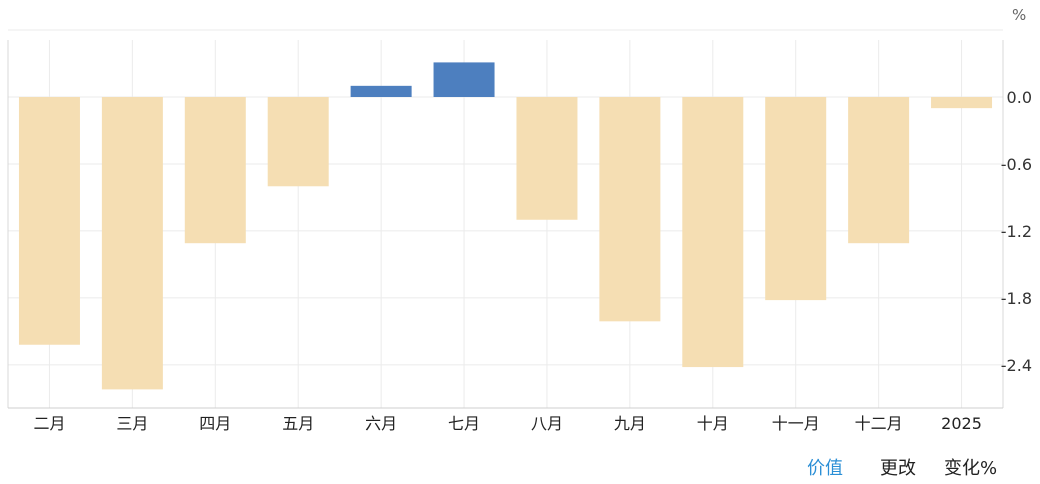 The height and width of the screenshot is (484, 1040). I want to click on x-tick-label: 七月, so click(464, 423).